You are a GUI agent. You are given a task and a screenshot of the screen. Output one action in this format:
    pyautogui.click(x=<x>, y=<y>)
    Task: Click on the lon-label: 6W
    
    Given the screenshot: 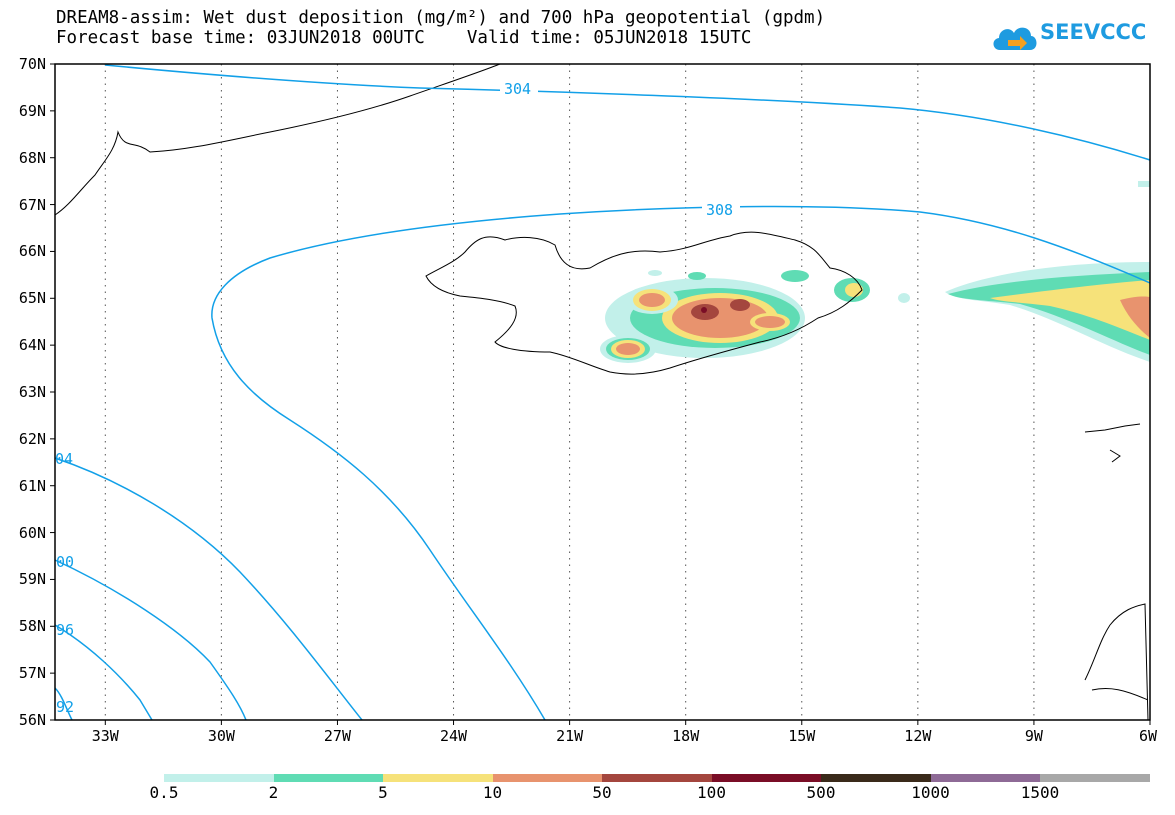 What is the action you would take?
    pyautogui.click(x=1148, y=736)
    